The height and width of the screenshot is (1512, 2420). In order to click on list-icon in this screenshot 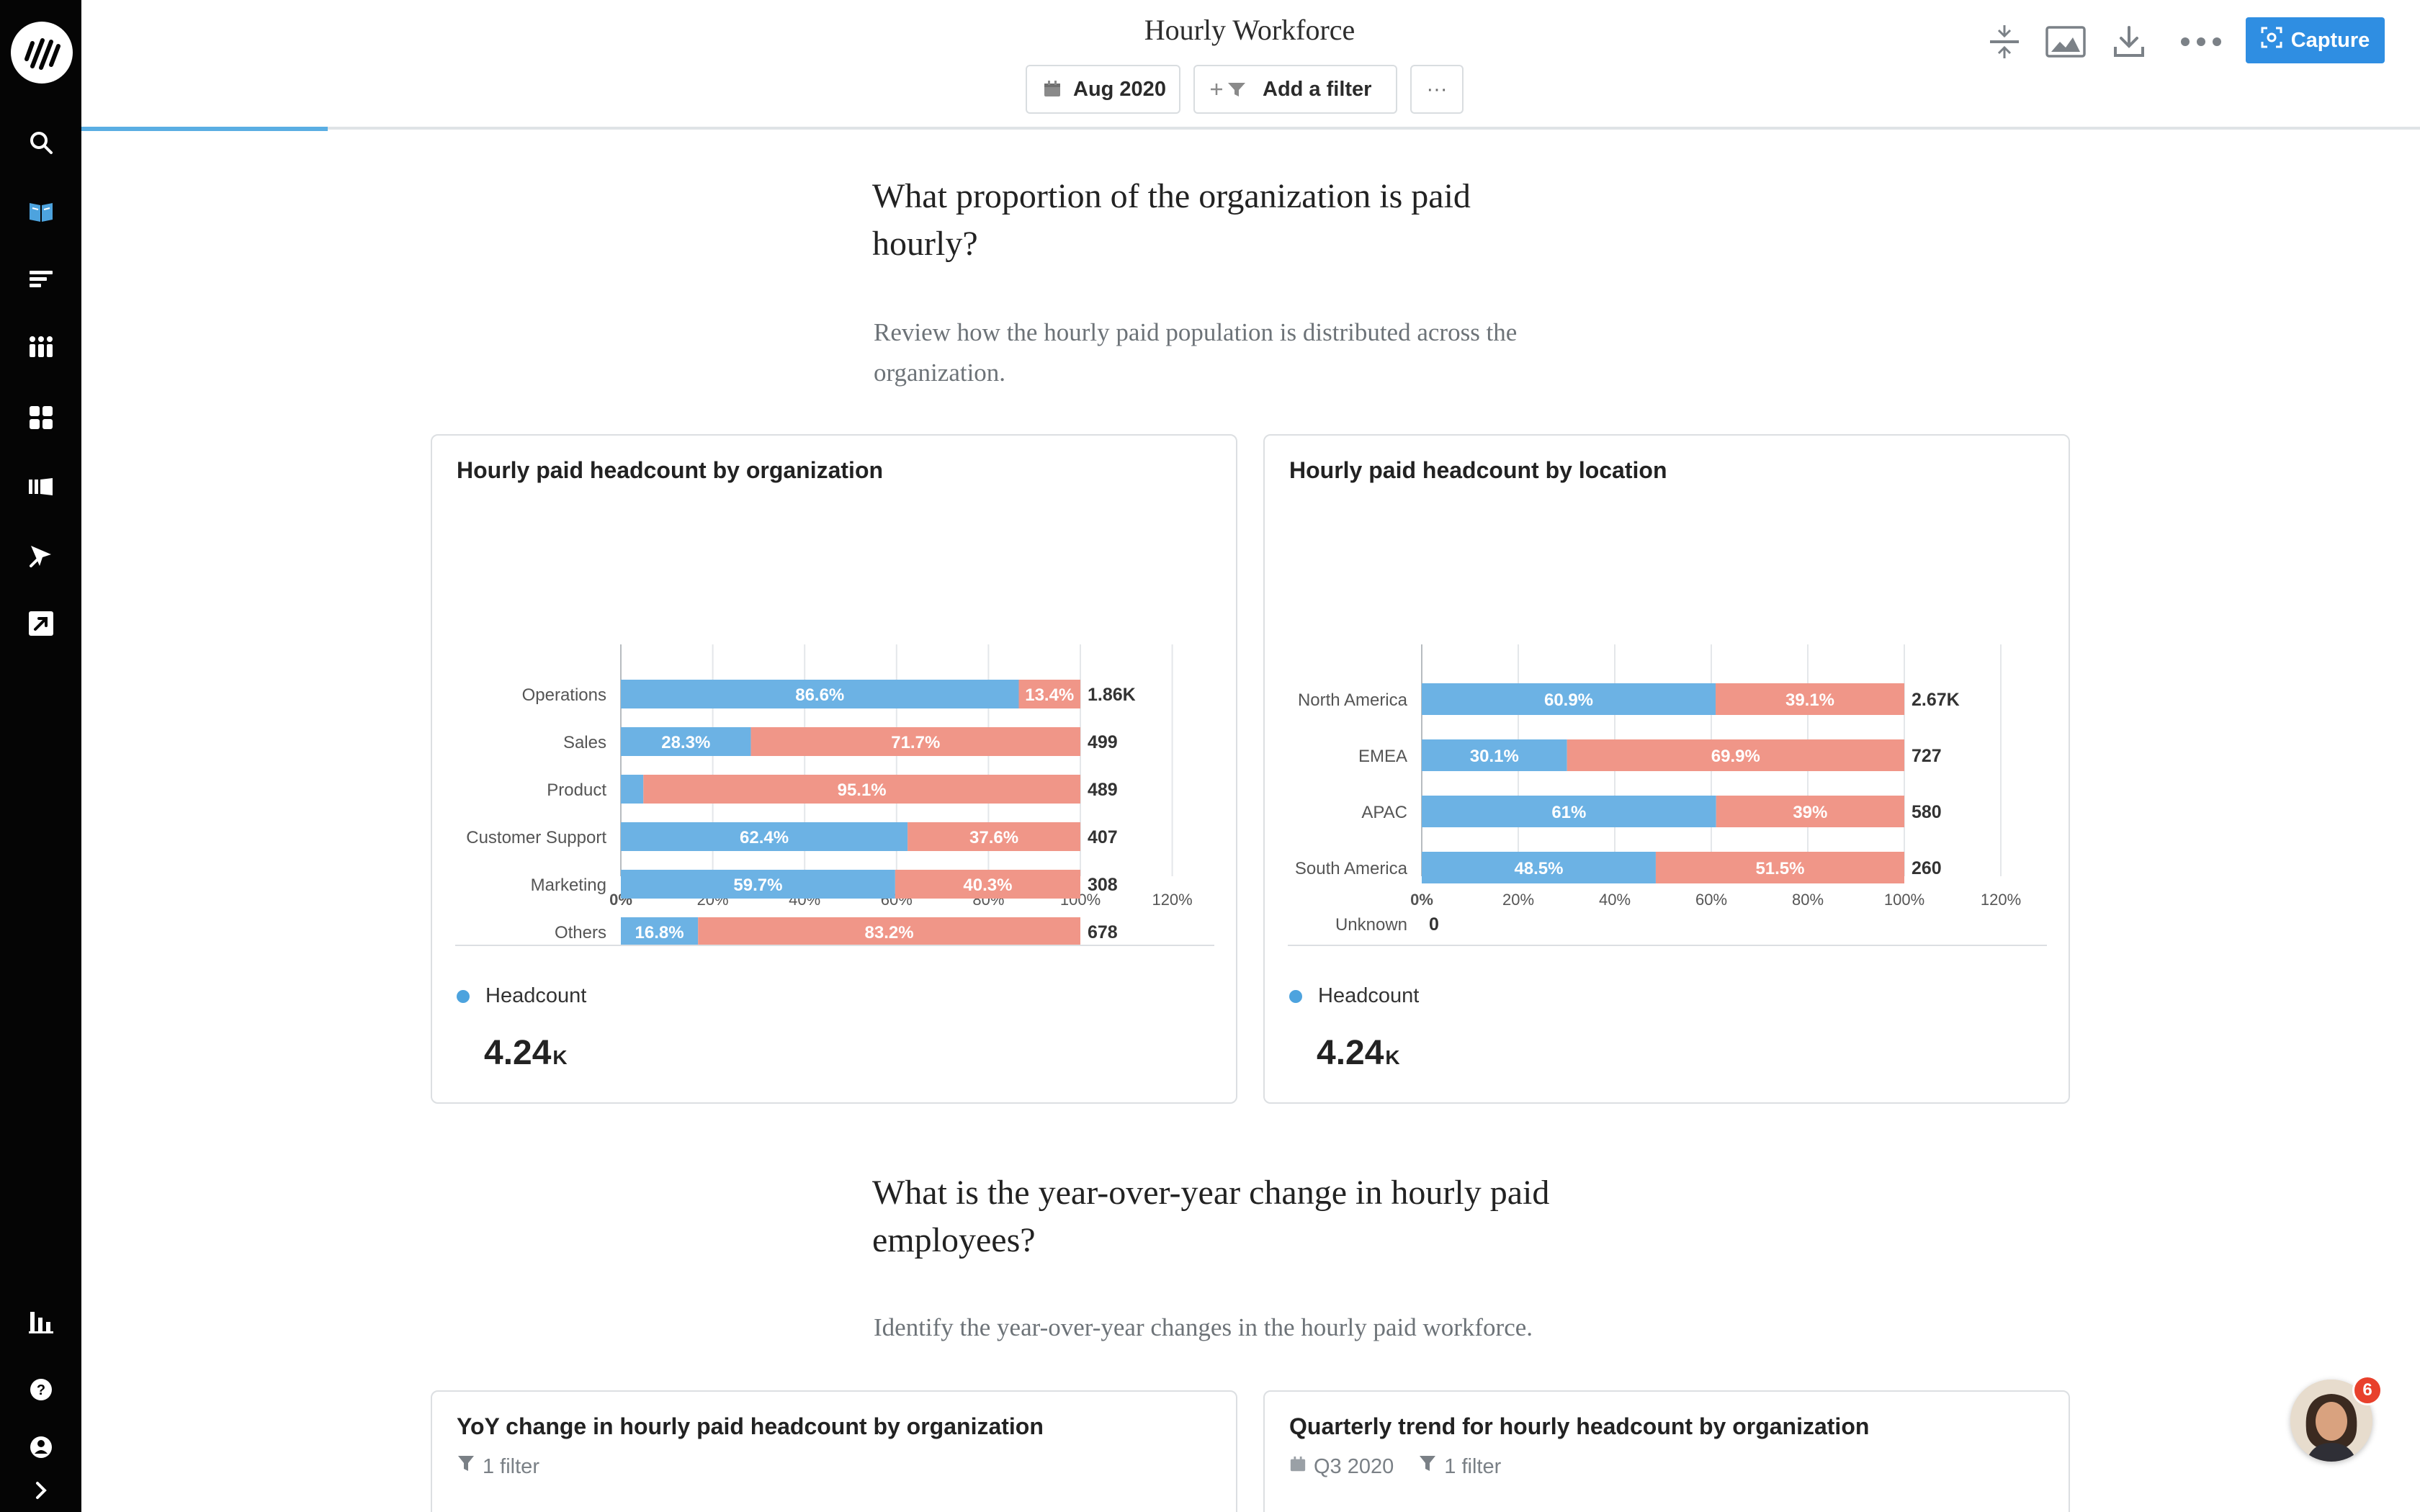, I will do `click(41, 279)`.